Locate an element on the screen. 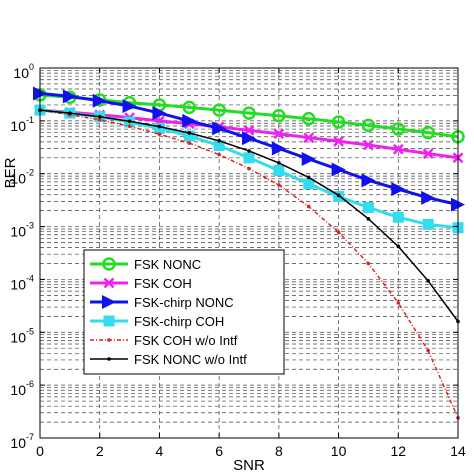 The width and height of the screenshot is (474, 474). y-tick-label: 10⁻¹ is located at coordinates (22, 124).